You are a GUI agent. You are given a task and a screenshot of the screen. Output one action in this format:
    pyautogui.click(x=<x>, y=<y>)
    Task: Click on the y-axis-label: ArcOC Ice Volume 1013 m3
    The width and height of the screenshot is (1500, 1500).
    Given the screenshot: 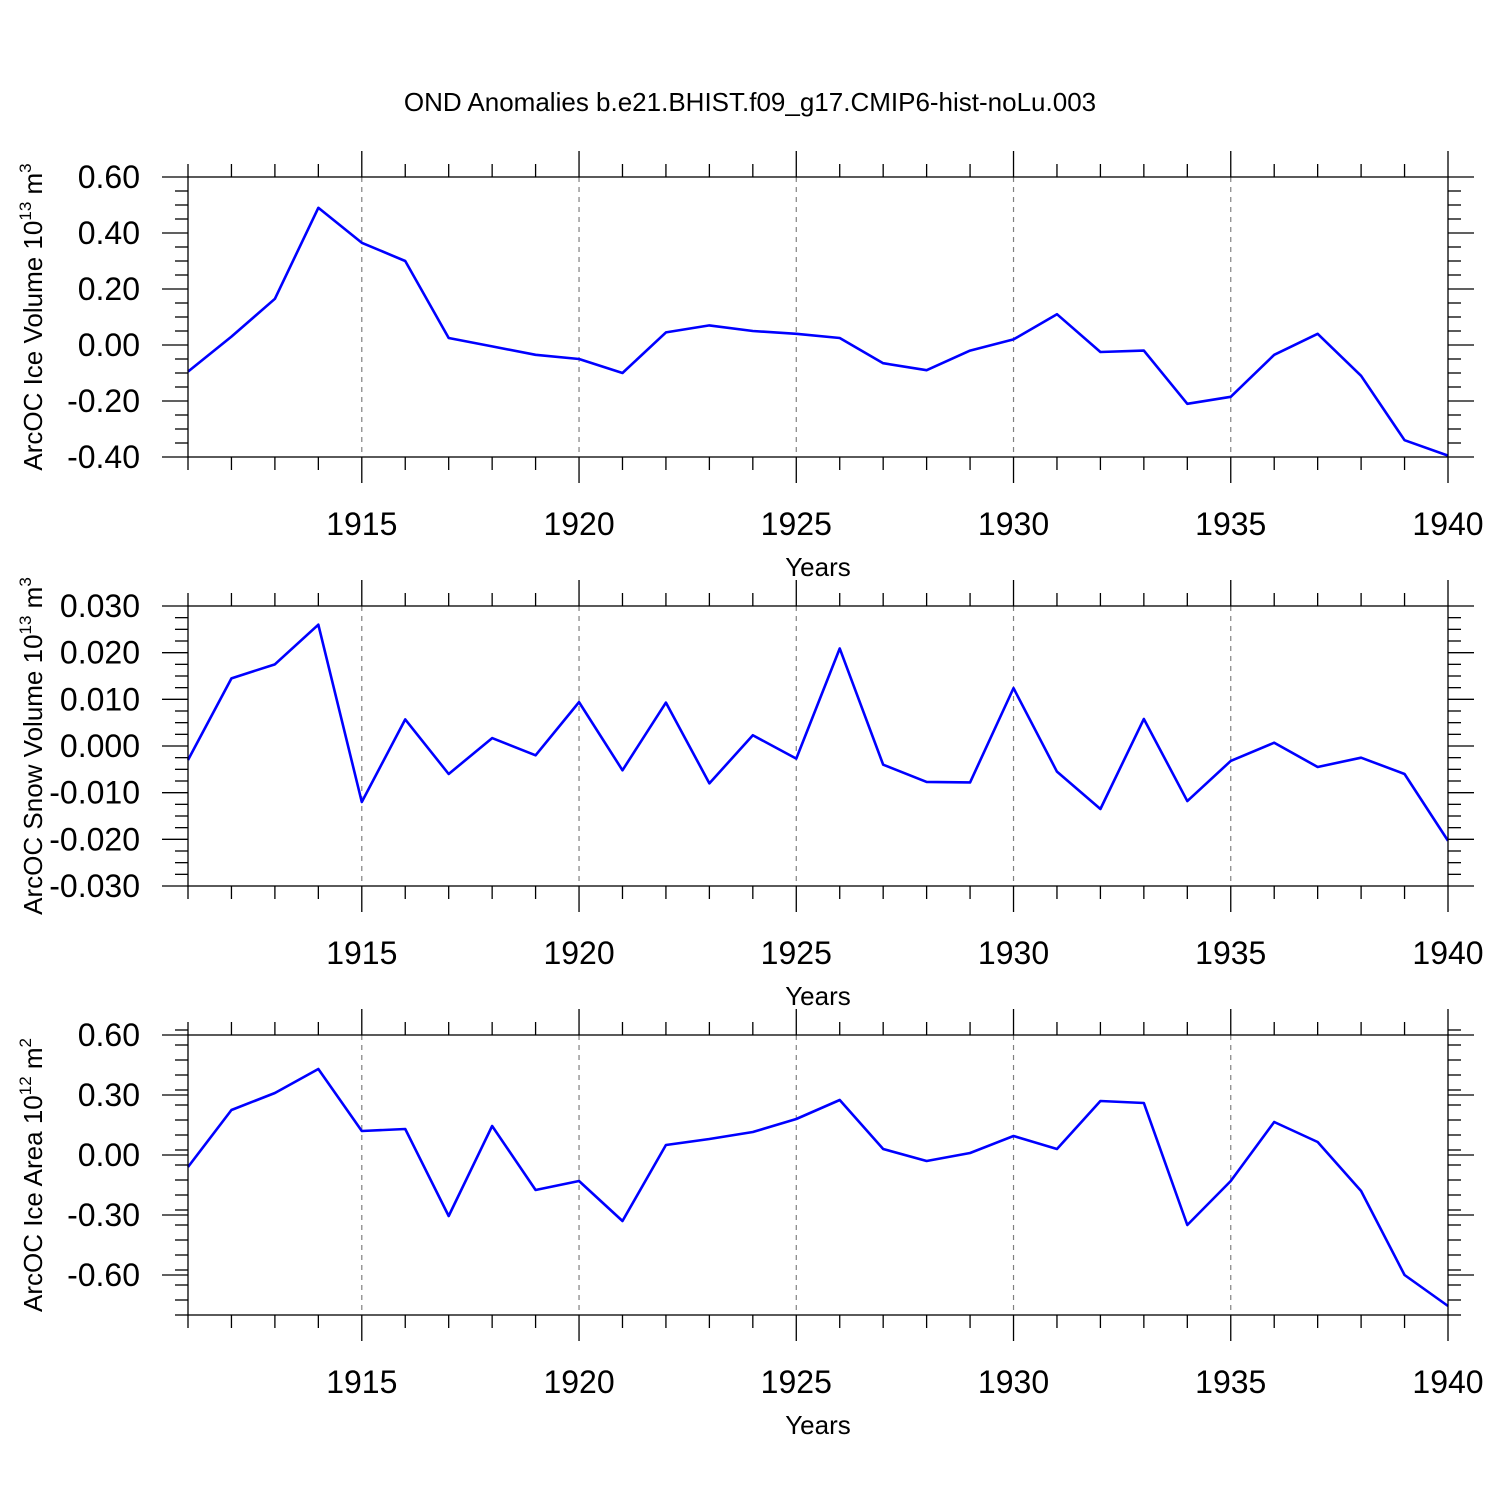 What is the action you would take?
    pyautogui.click(x=32, y=316)
    